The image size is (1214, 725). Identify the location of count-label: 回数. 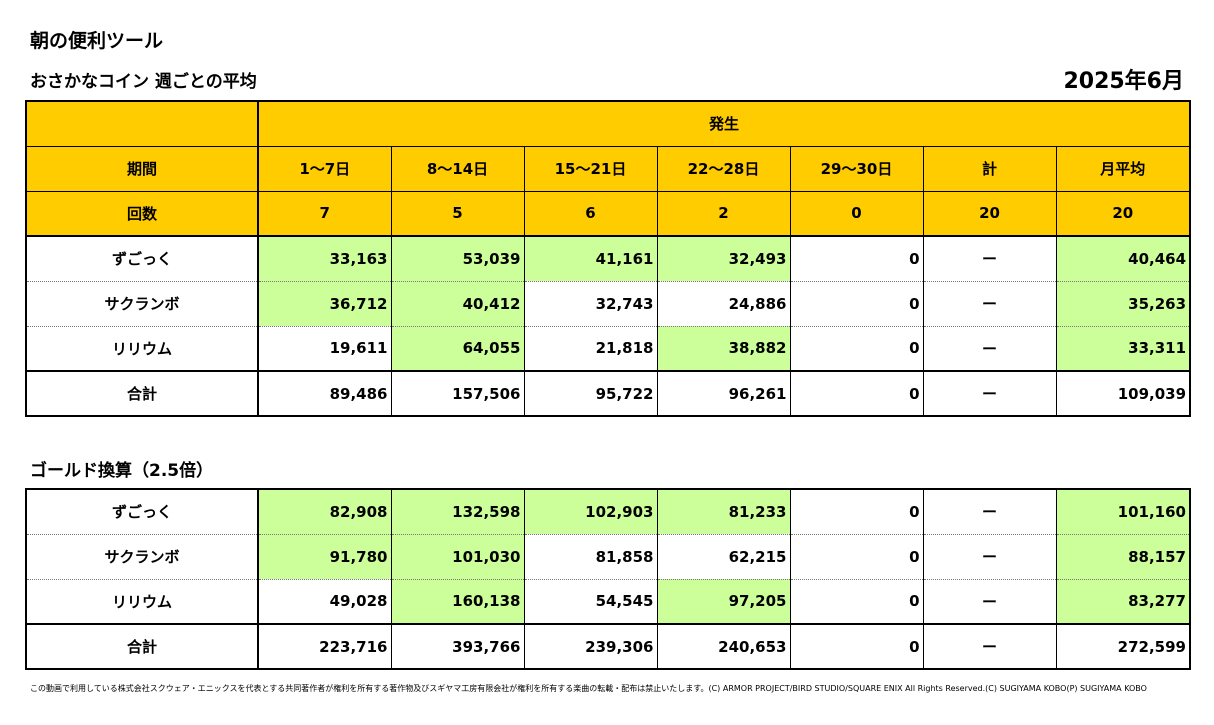
(142, 214).